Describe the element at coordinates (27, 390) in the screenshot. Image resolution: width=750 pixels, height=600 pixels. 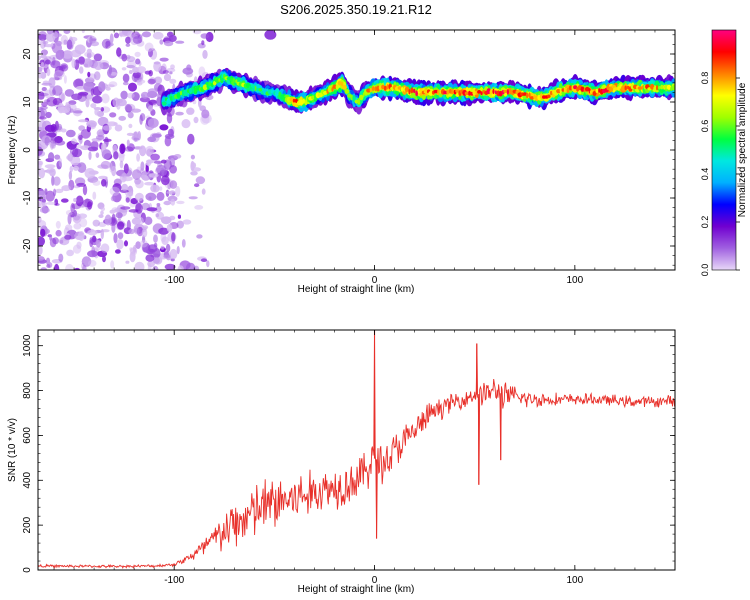
I see `y-tick-label: 800` at that location.